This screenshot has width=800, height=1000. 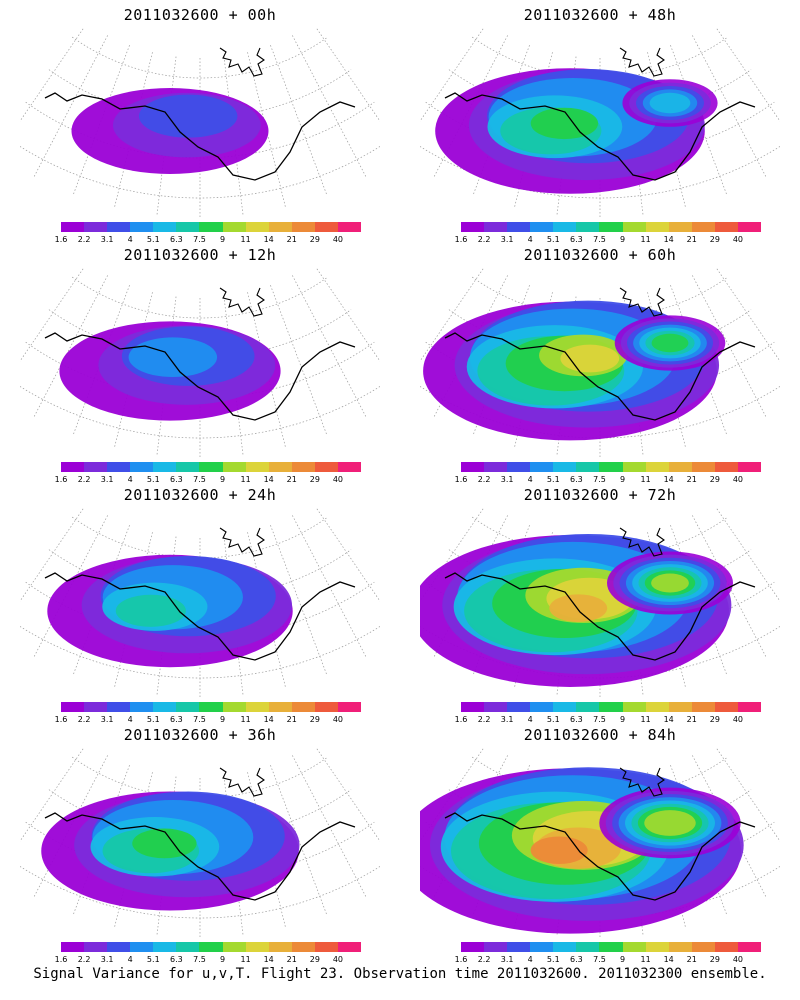 I want to click on coastline, so click(x=600, y=616).